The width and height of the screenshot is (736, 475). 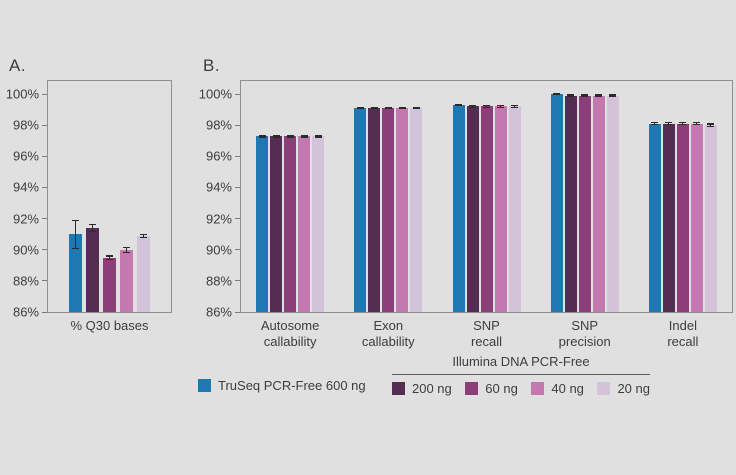 I want to click on legend-item-truseq: TruSeq PCR-Free 600 ng, so click(x=282, y=385).